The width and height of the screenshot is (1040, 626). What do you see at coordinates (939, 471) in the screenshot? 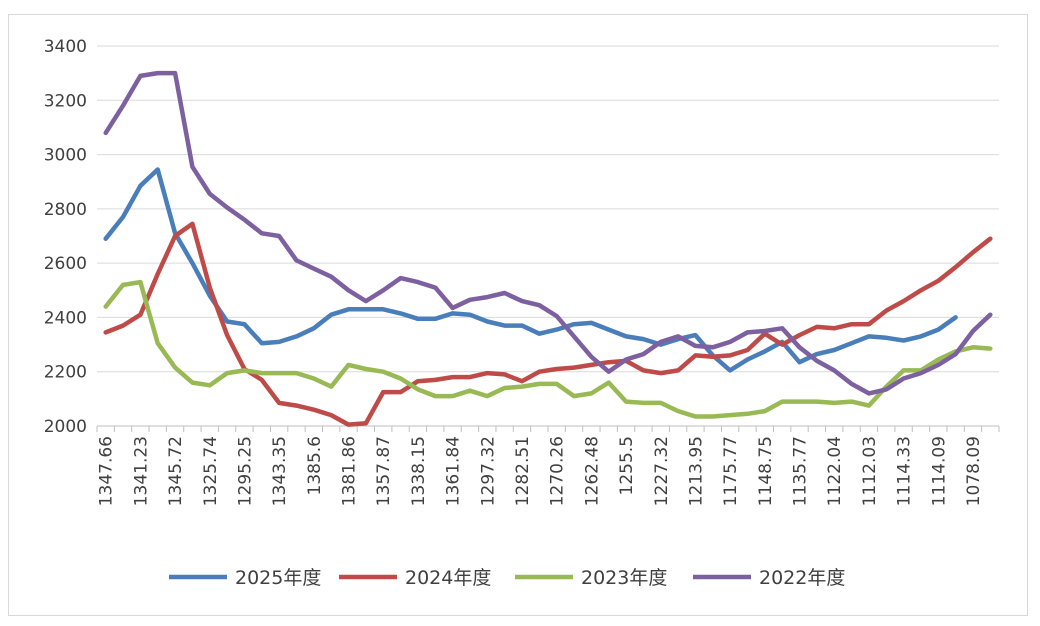
I see `x-tick-label: 1114.09` at bounding box center [939, 471].